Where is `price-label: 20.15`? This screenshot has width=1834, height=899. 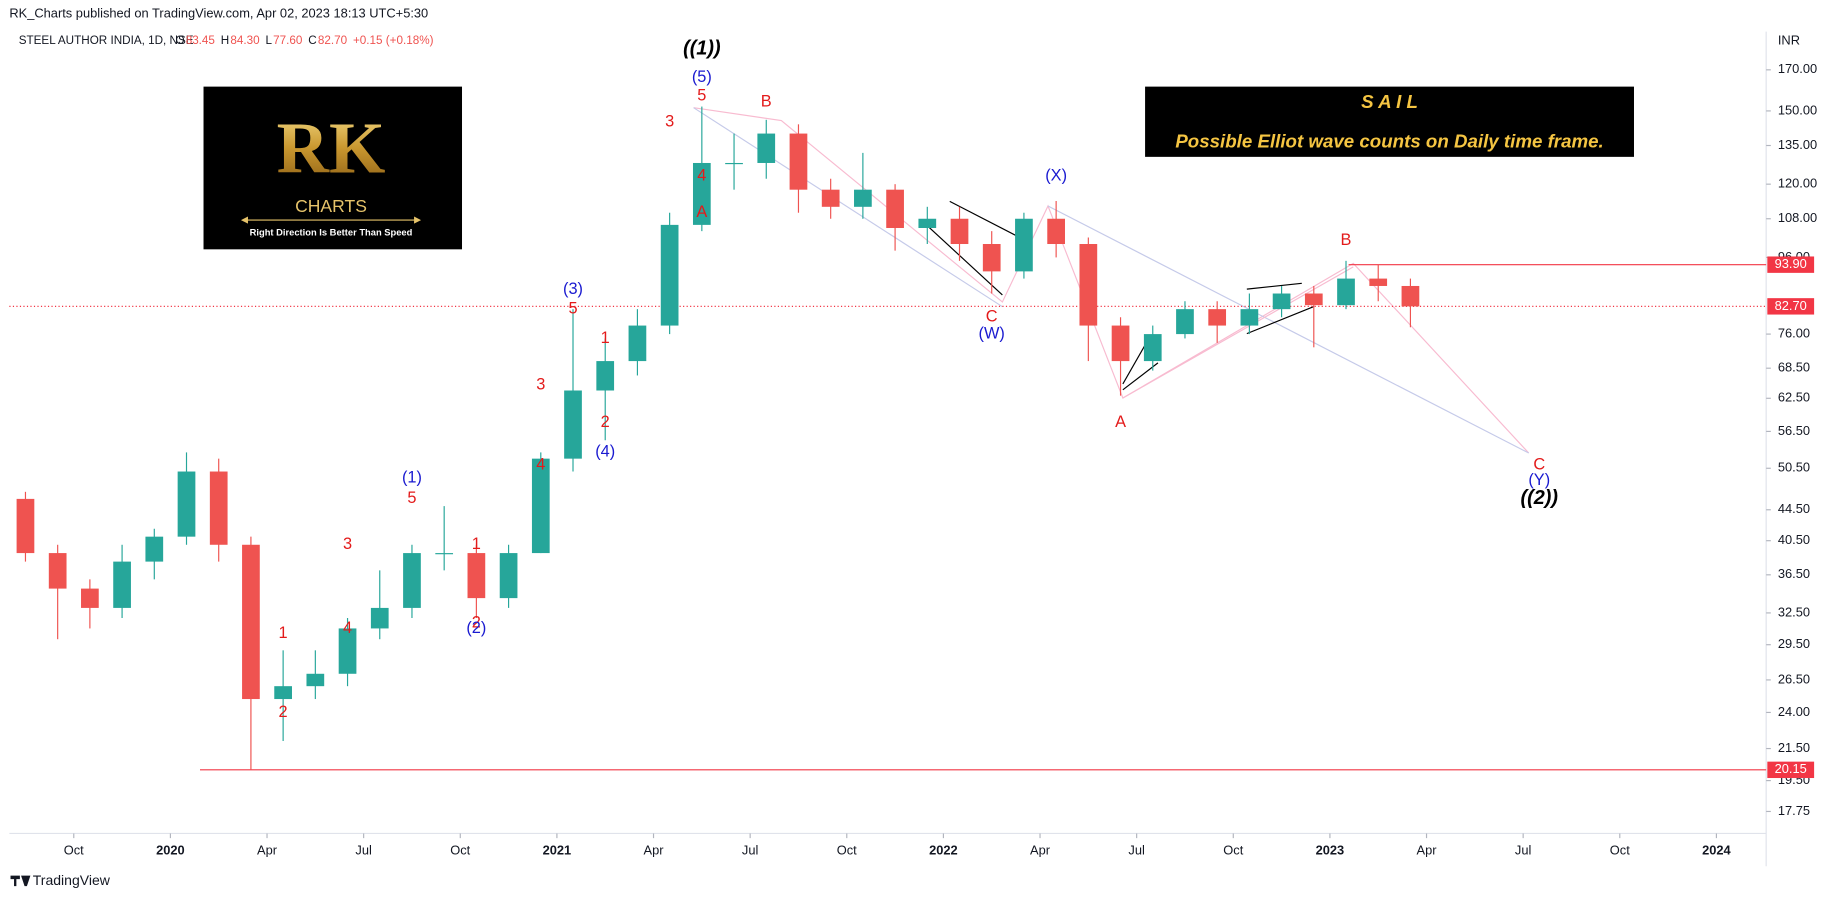
price-label: 20.15 is located at coordinates (1791, 768).